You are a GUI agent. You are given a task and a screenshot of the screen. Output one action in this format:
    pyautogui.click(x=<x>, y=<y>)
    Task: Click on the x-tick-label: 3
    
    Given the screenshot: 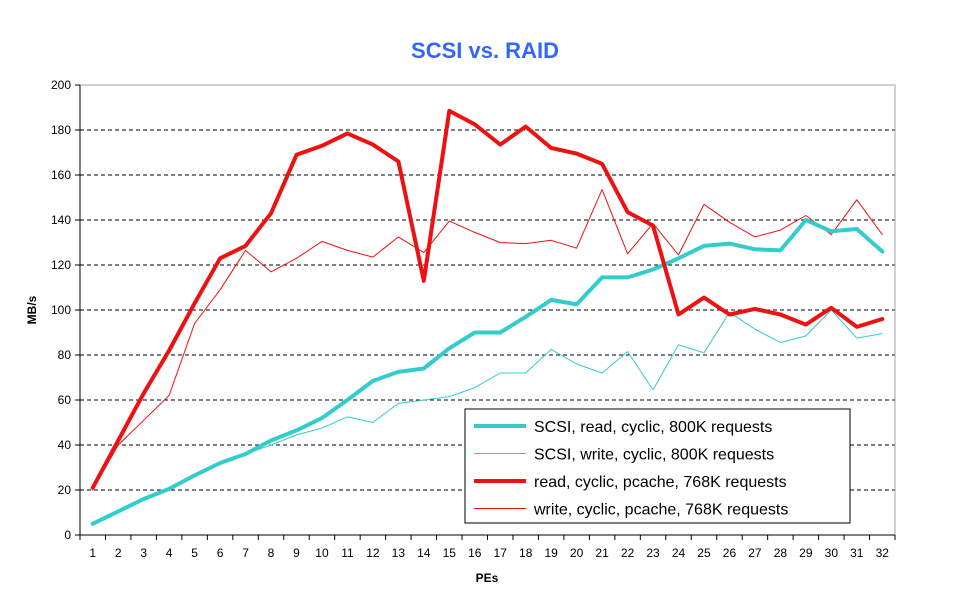 What is the action you would take?
    pyautogui.click(x=143, y=553)
    